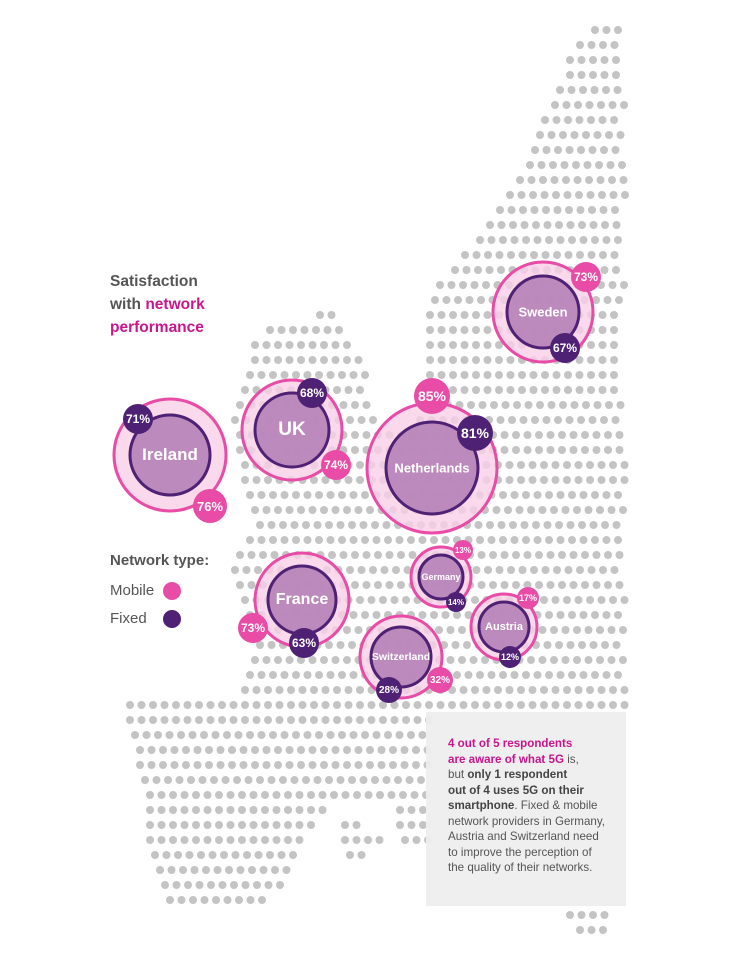  What do you see at coordinates (523, 836) in the screenshot?
I see `note-line-6: Austria and Switzerland need` at bounding box center [523, 836].